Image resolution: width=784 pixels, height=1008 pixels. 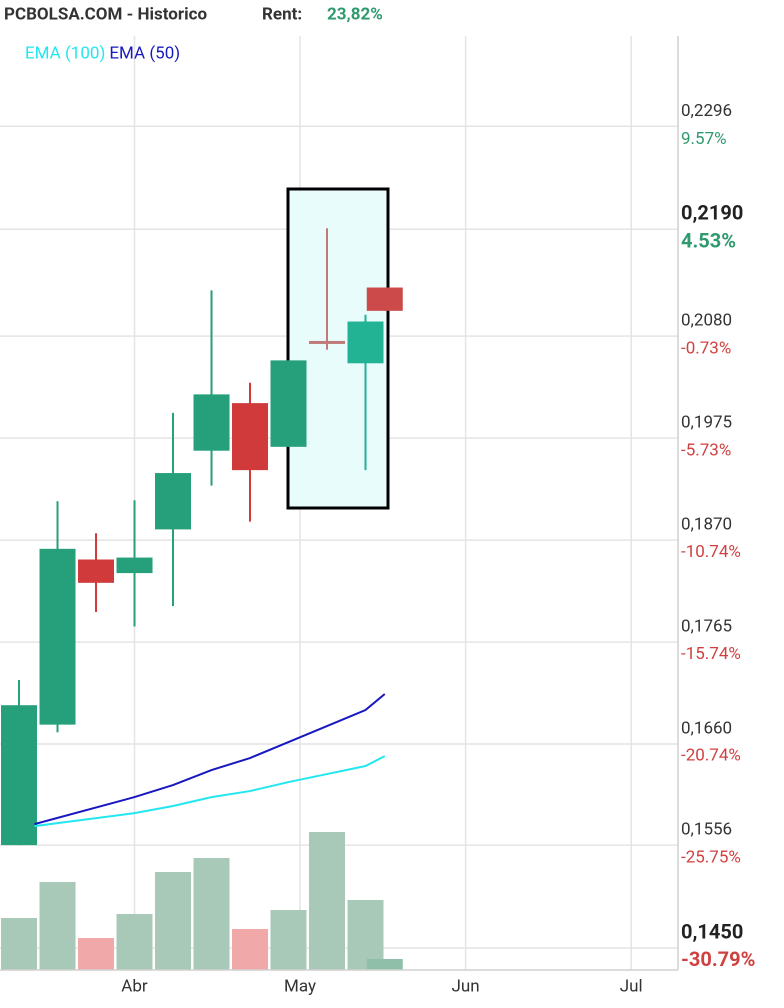 What do you see at coordinates (706, 349) in the screenshot?
I see `y2-tick-label: -0.73%` at bounding box center [706, 349].